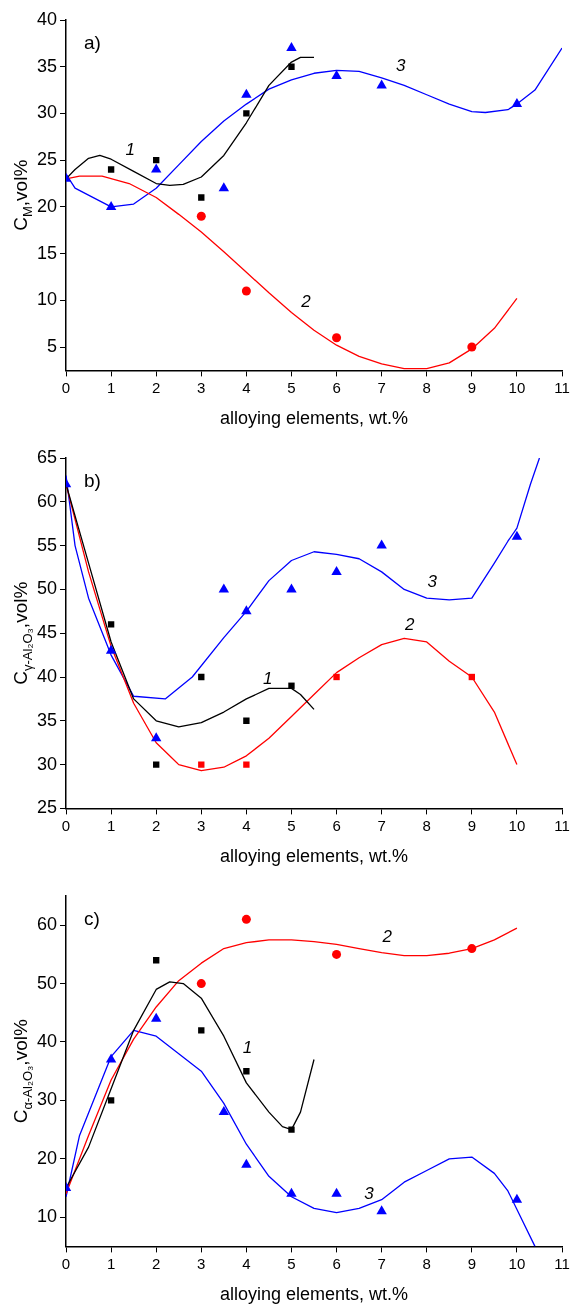 This screenshot has height=1314, width=574. I want to click on y-axis-title: Cγ-Al₂O₃,vol%, so click(22, 633).